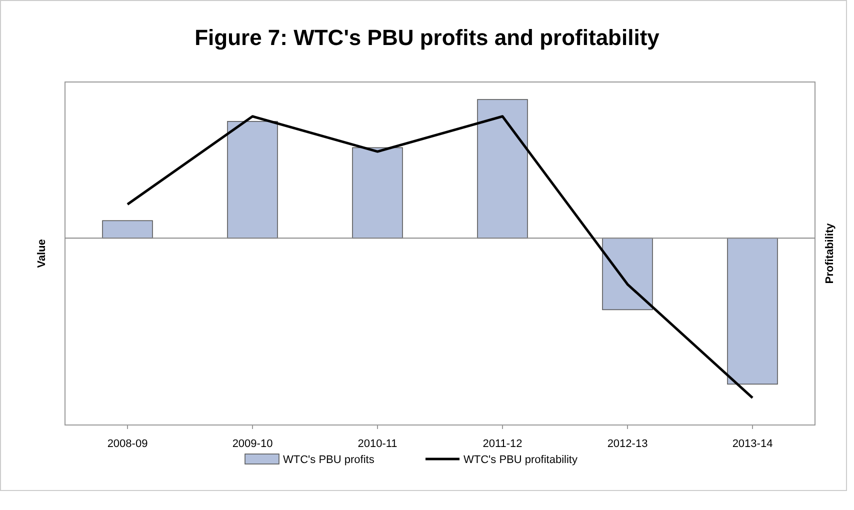 This screenshot has height=510, width=854. What do you see at coordinates (378, 444) in the screenshot?
I see `x-tick-label: 2010-11` at bounding box center [378, 444].